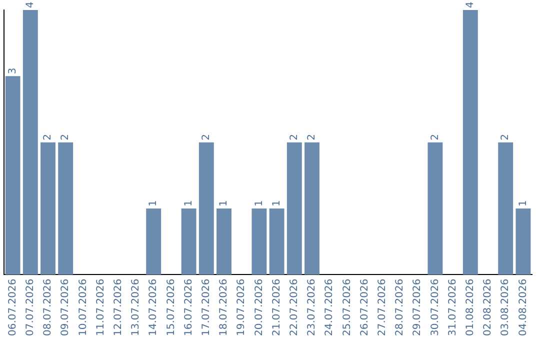 The image size is (540, 340). What do you see at coordinates (66, 307) in the screenshot?
I see `x-tick-label: 09.07.2026` at bounding box center [66, 307].